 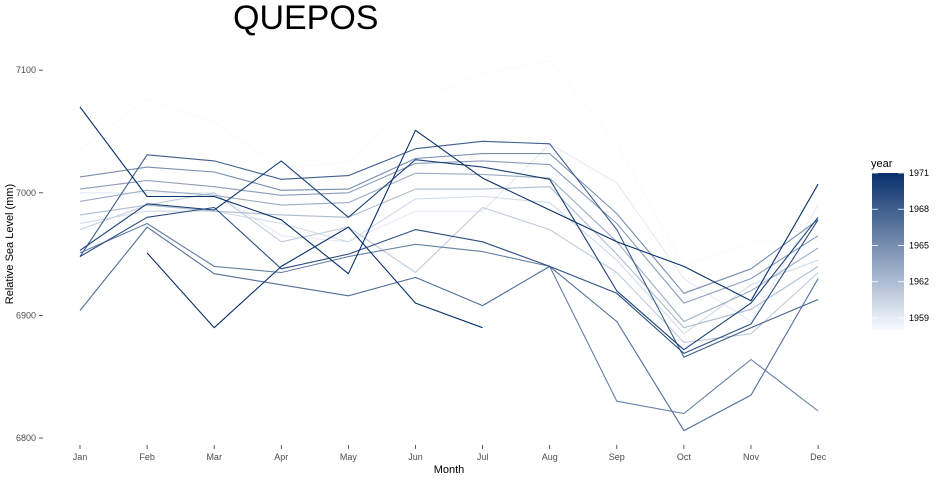 I want to click on y-axis-title: Relative Sea Level (mm), so click(x=10, y=244).